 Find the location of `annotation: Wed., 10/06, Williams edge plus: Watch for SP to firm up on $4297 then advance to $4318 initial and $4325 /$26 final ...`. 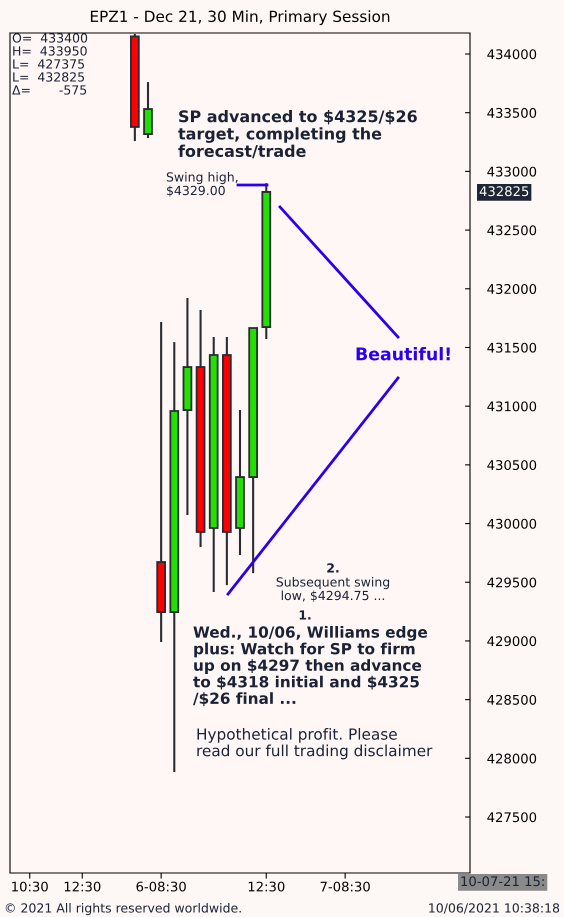

annotation: Wed., 10/06, Williams edge plus: Watch for SP to firm up on $4297 then advance to $4318 initial and $4325 /$26 final ... is located at coordinates (310, 666).